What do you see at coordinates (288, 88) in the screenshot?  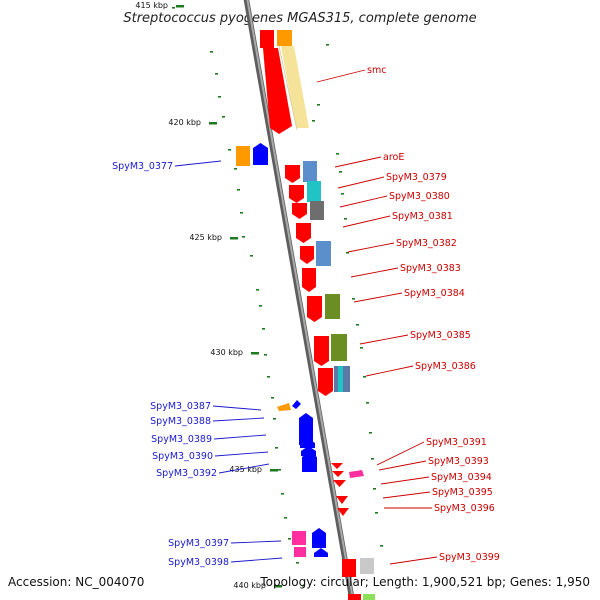 I see `cog-box-edge` at bounding box center [288, 88].